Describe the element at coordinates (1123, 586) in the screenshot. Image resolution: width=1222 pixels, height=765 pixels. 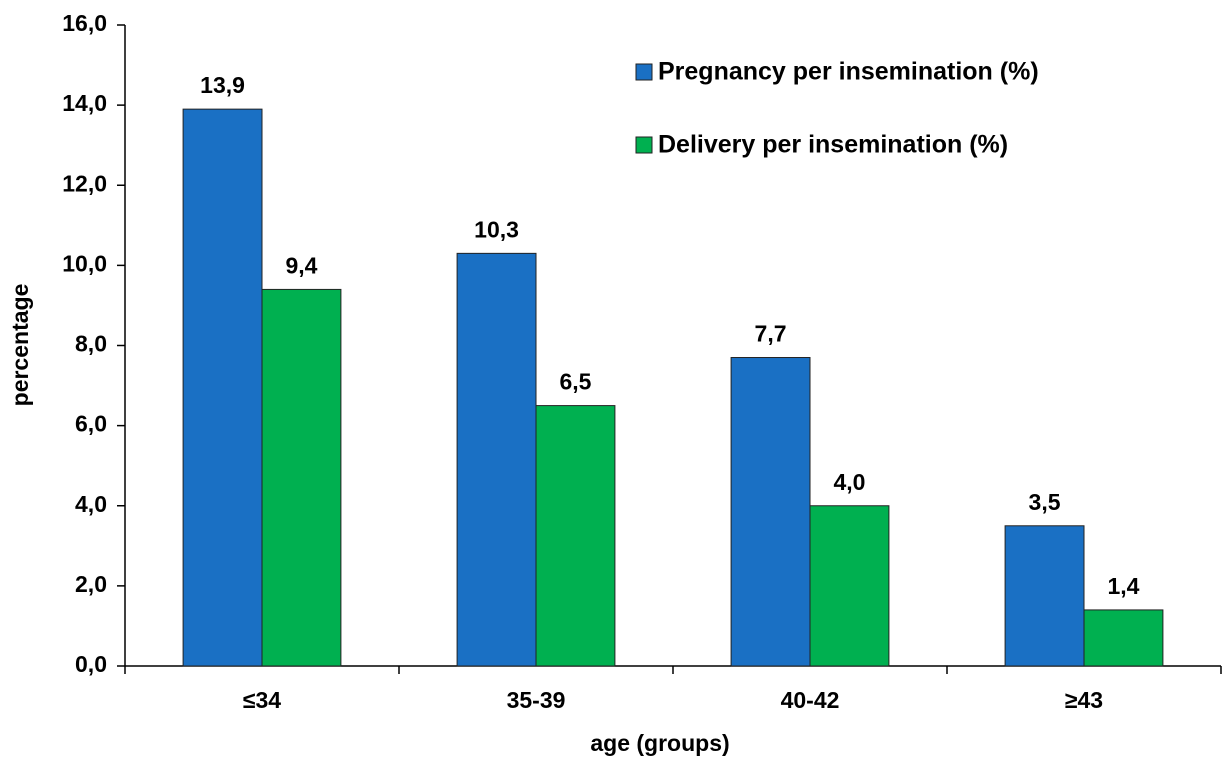
I see `value-label: 1,4` at that location.